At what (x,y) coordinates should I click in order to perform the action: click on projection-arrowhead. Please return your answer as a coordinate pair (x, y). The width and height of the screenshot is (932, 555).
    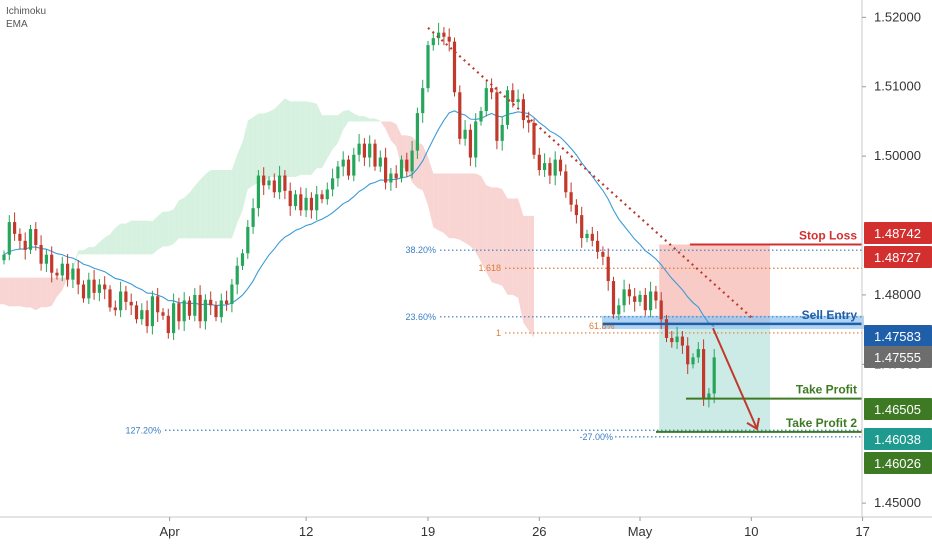
    Looking at the image, I should click on (753, 424).